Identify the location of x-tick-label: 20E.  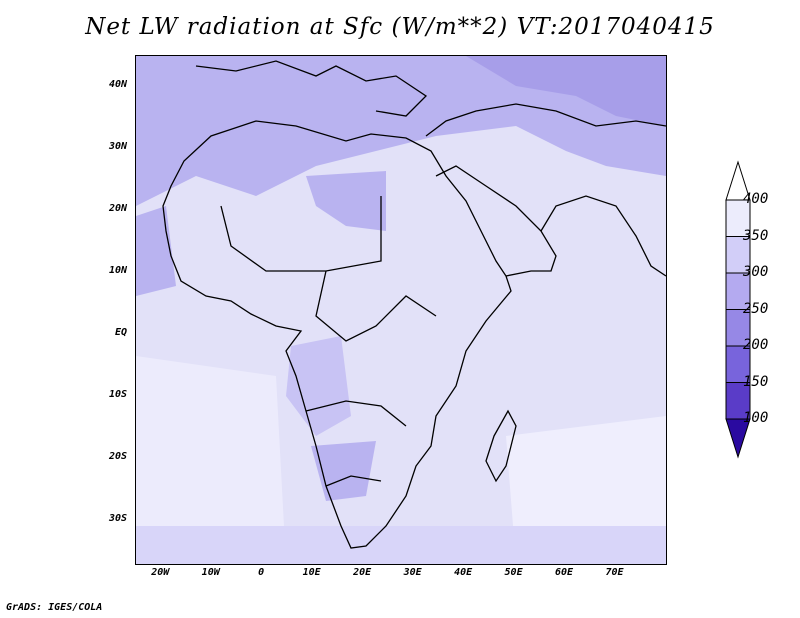
(362, 572).